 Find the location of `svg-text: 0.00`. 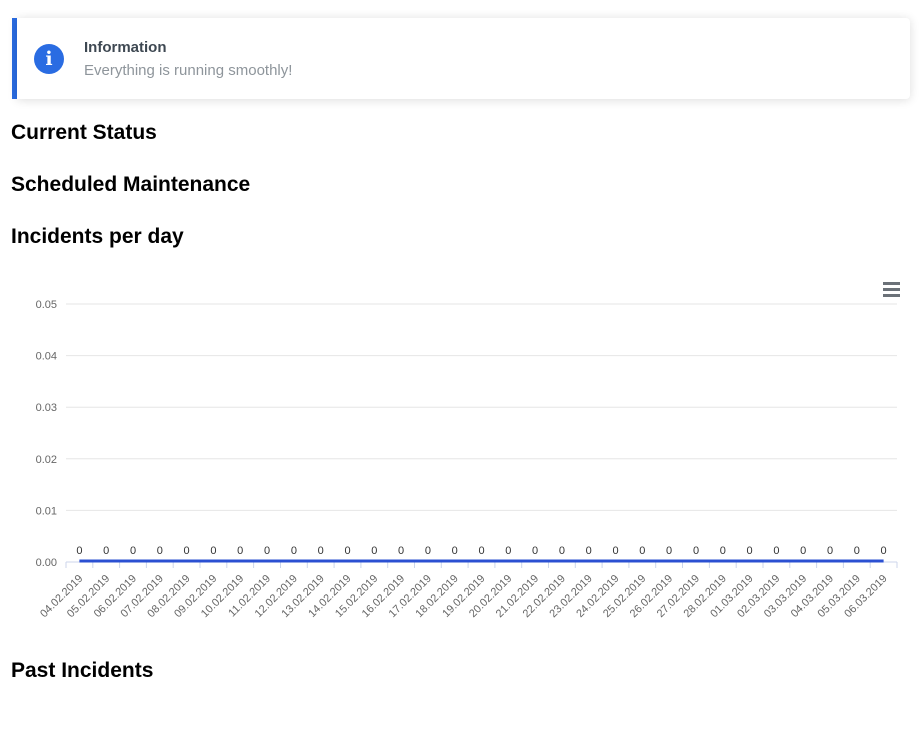

svg-text: 0.00 is located at coordinates (46, 563).